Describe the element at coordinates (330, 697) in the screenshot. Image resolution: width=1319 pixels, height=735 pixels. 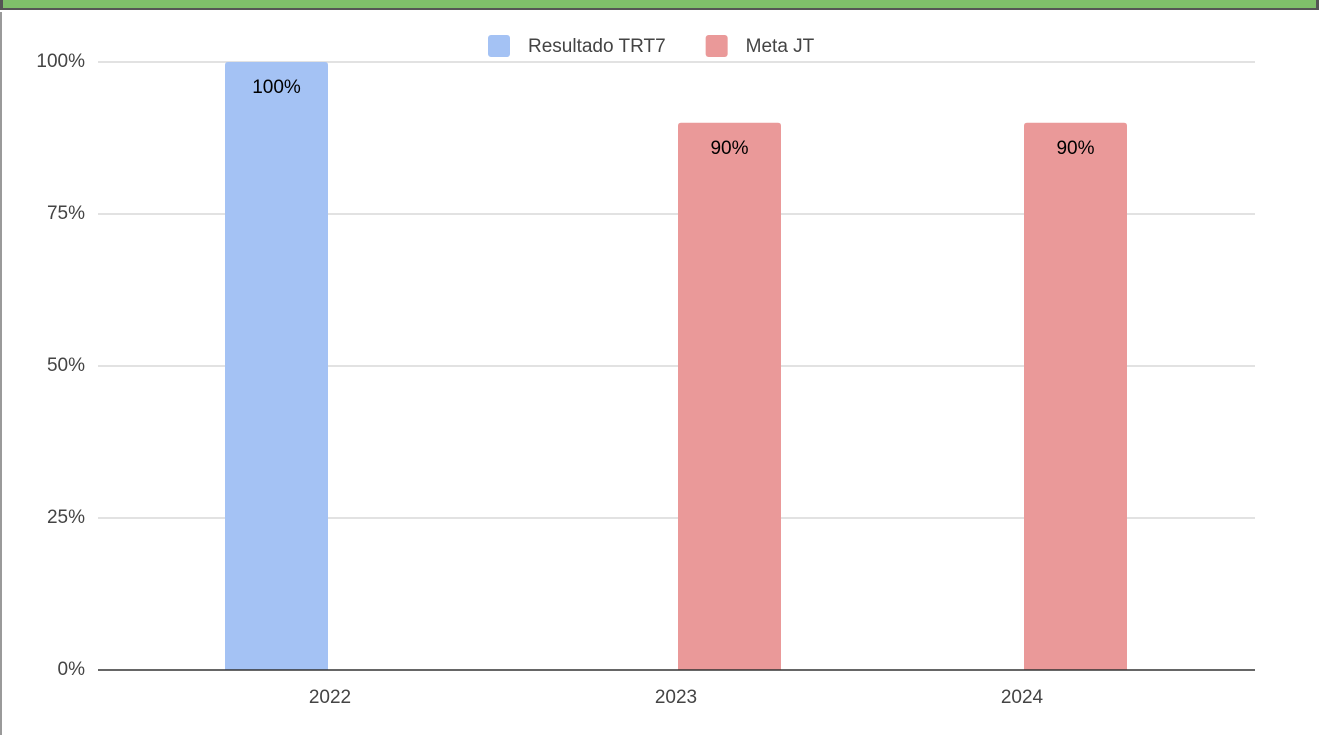
I see `x-tick-label: 2022` at that location.